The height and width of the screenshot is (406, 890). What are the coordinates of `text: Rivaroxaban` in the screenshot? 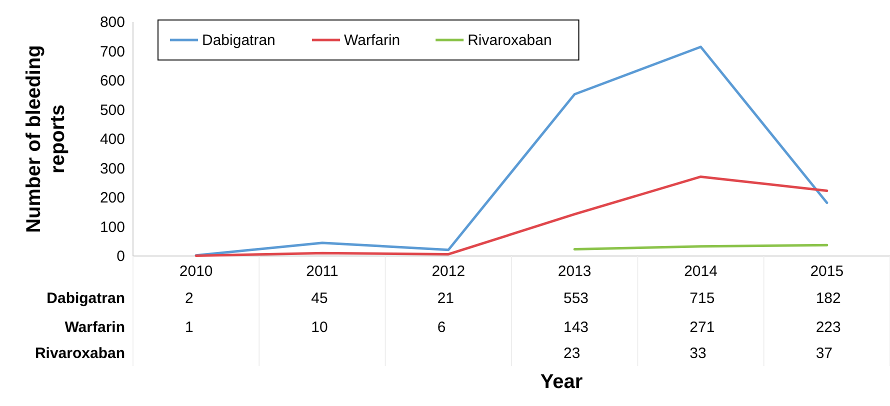 It's located at (79, 353).